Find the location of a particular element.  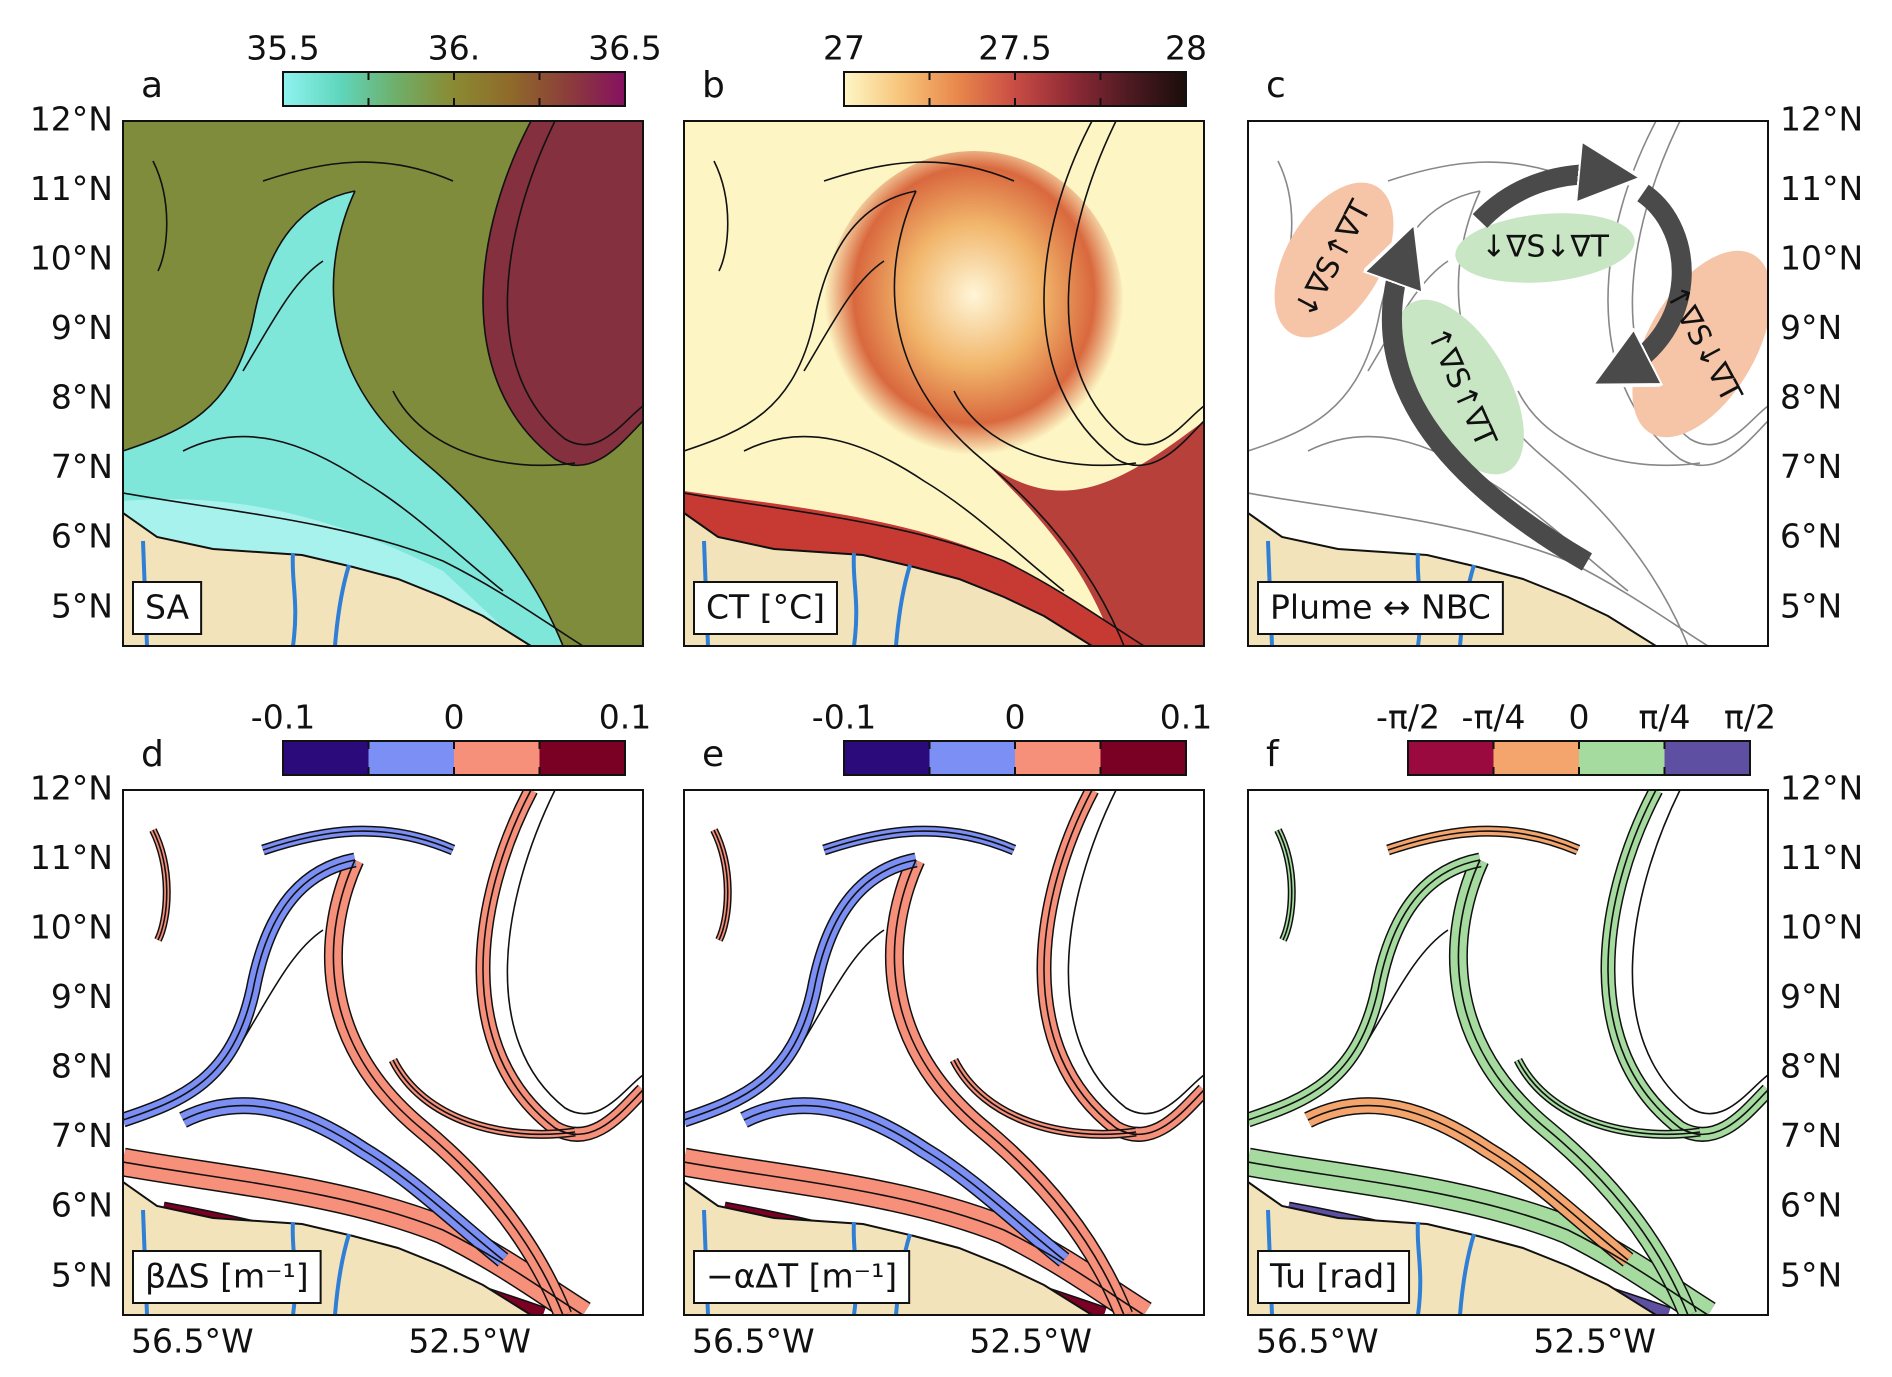

map-panel: ↓∇S↑∇T ↓∇S↓∇T↑∇S↑∇T ↑∇S↓∇T is located at coordinates (1508, 383).